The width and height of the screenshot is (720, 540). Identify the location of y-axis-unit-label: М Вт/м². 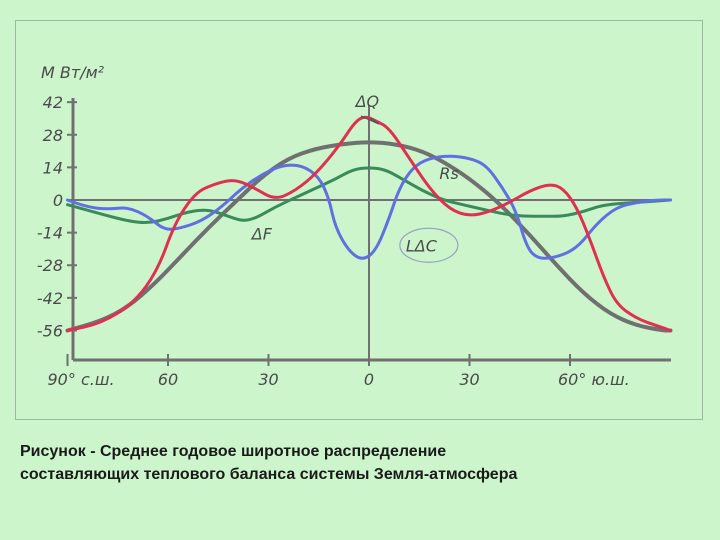
(73, 72).